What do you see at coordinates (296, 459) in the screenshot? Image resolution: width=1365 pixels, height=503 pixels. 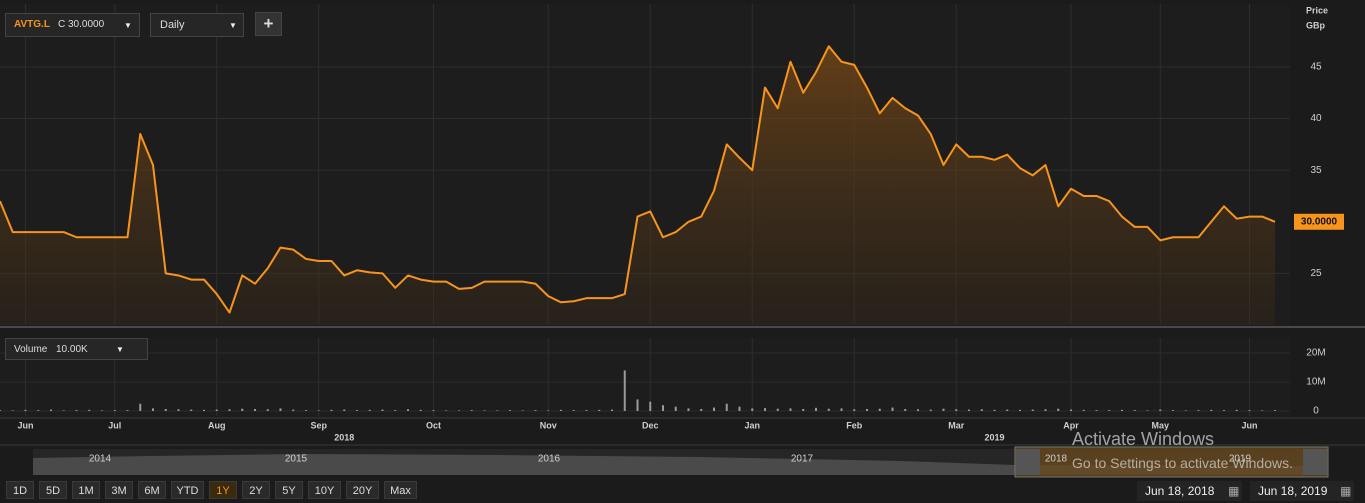 I see `navigator-year: 2015` at bounding box center [296, 459].